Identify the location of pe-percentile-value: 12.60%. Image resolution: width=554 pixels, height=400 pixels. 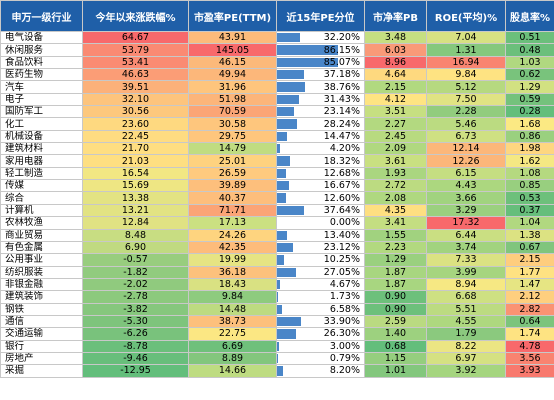
(341, 198).